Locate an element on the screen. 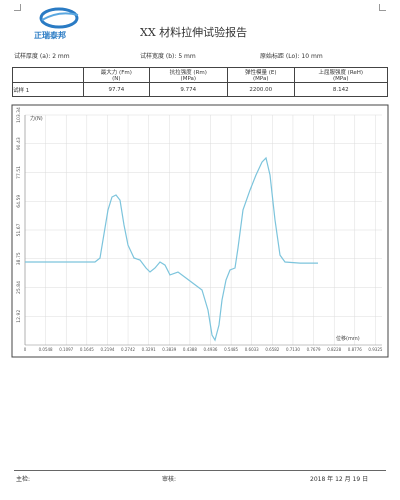 This screenshot has height=500, width=400. cell: 试样 1 is located at coordinates (48, 89).